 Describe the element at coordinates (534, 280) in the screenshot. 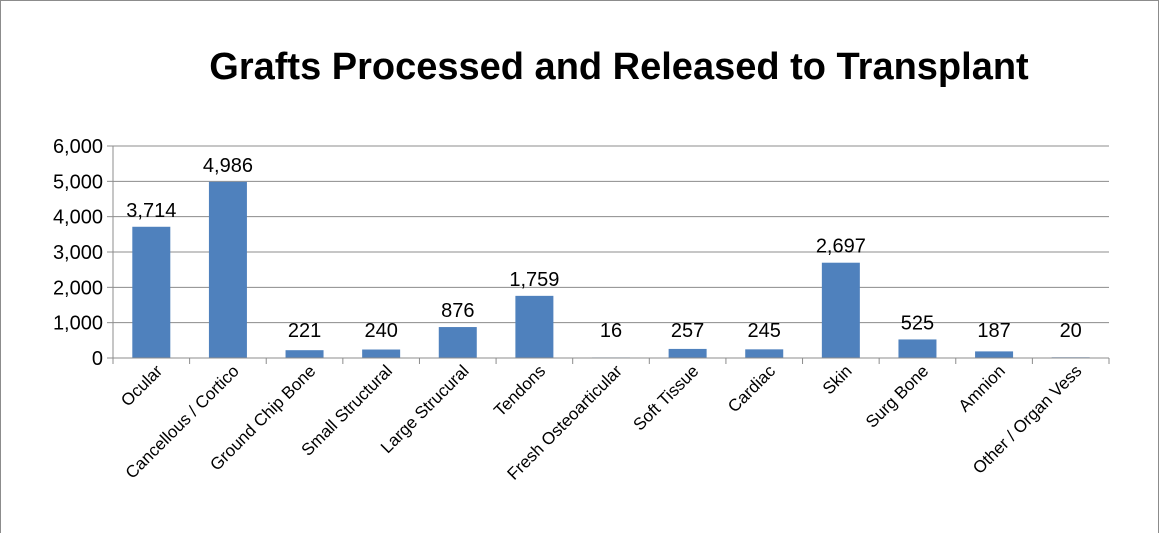

I see `data-label: 1,759` at that location.